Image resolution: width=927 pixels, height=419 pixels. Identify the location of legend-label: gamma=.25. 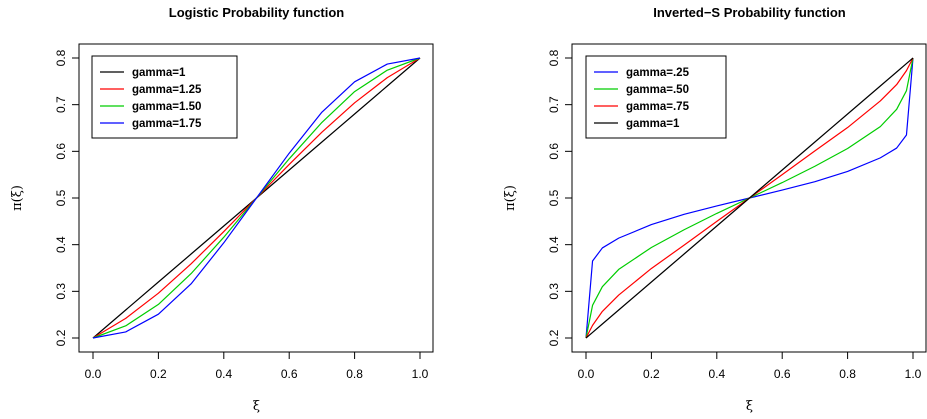
(658, 73).